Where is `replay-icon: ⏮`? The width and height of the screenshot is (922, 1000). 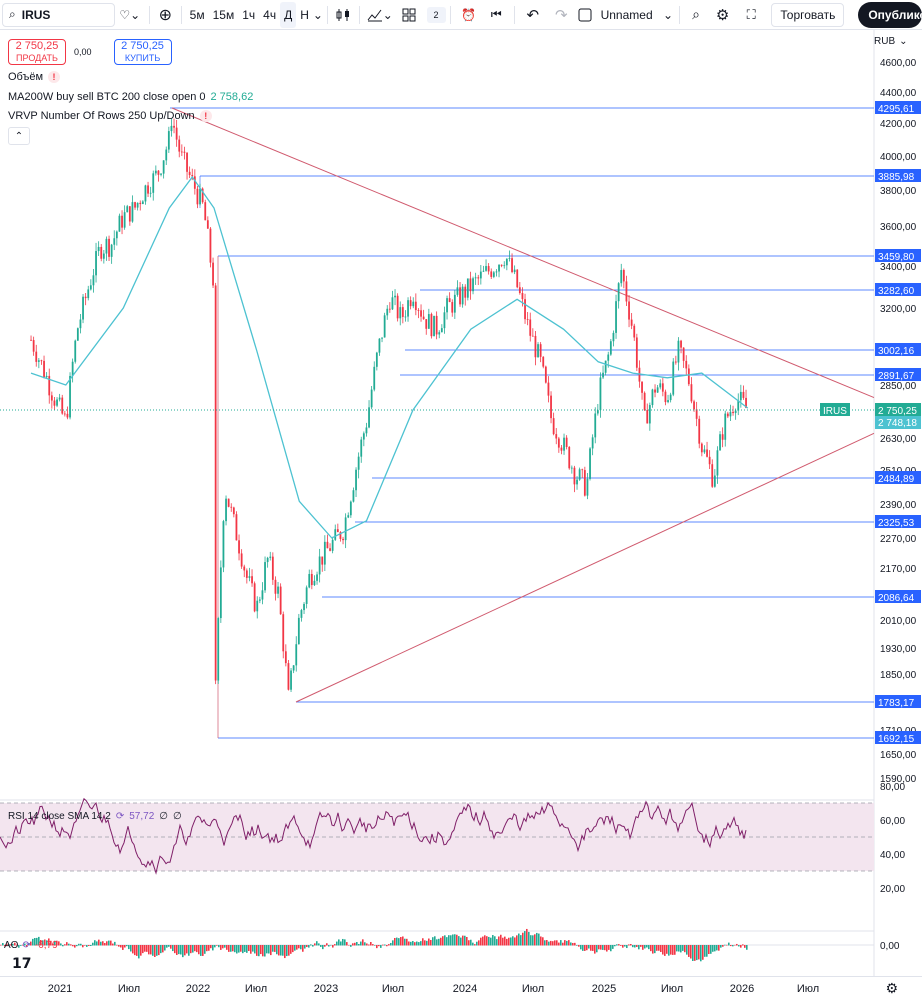
replay-icon: ⏮ is located at coordinates (496, 14).